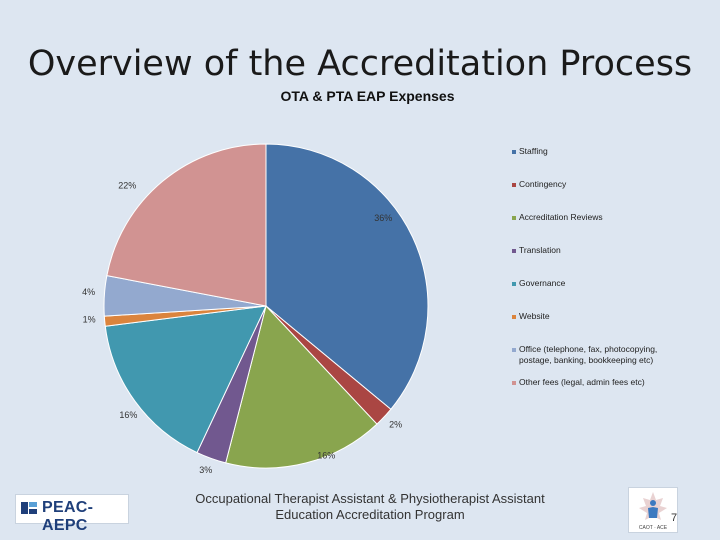 This screenshot has height=540, width=720. I want to click on pie-label-staffing: 36%, so click(383, 218).